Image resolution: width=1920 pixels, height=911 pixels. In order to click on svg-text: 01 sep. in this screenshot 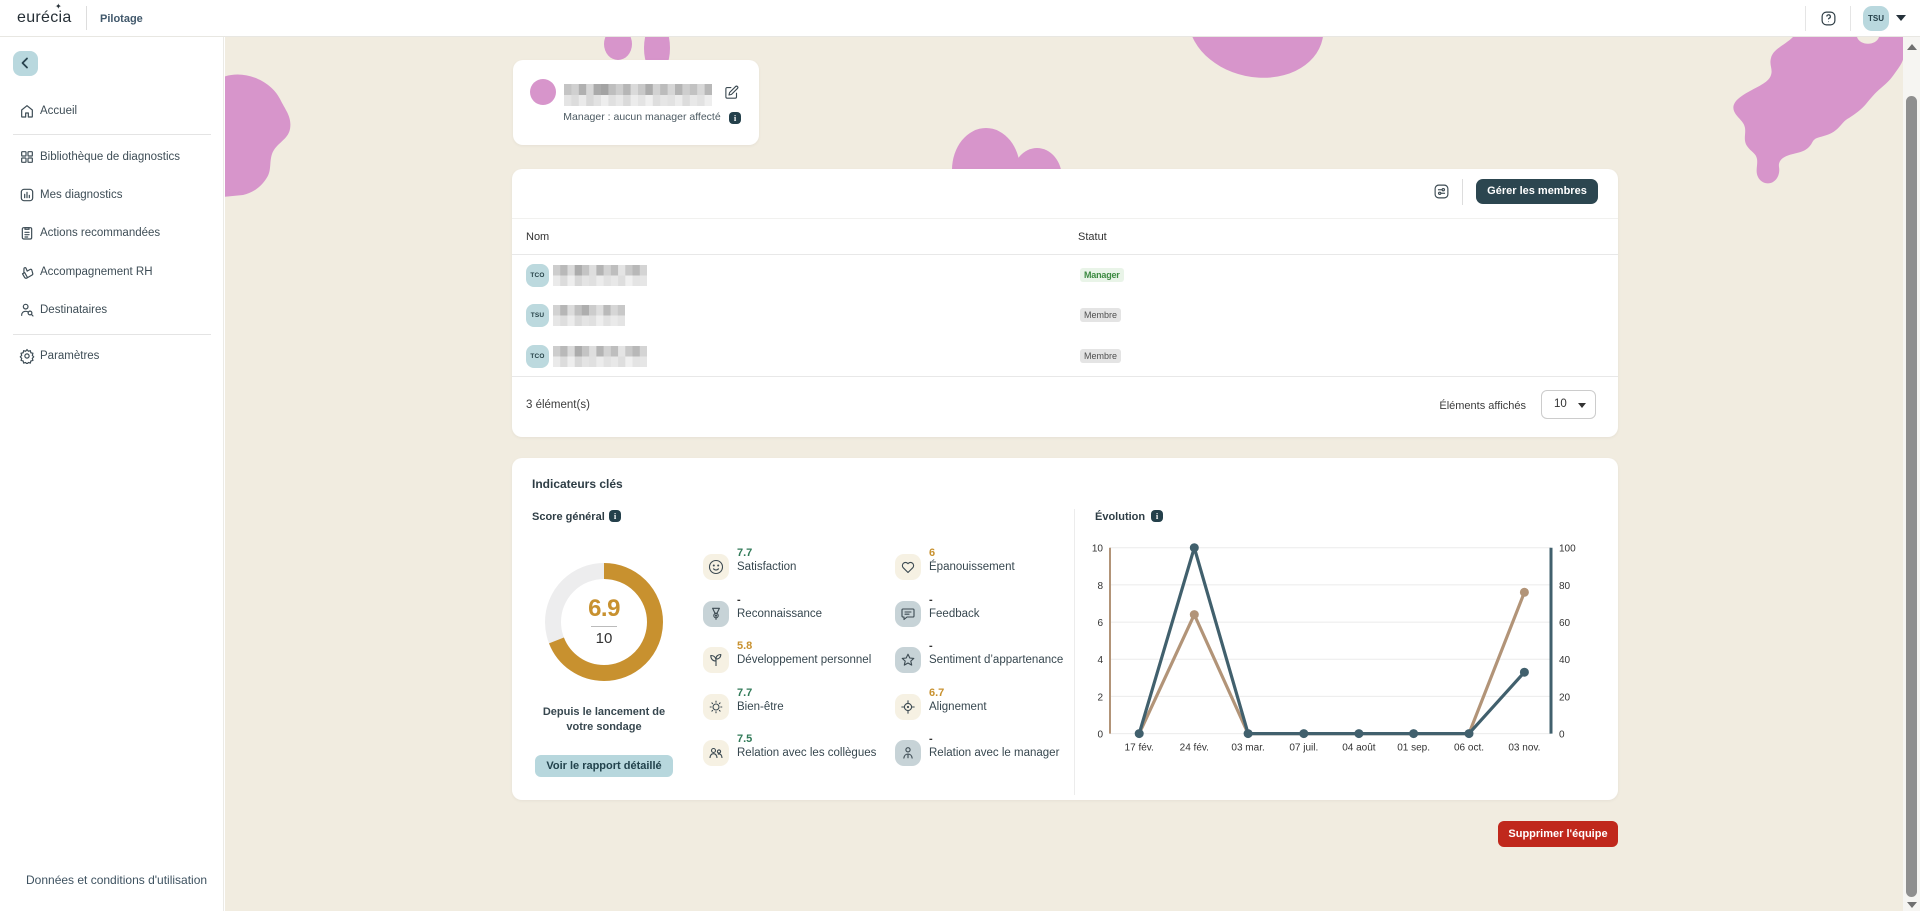, I will do `click(1413, 748)`.